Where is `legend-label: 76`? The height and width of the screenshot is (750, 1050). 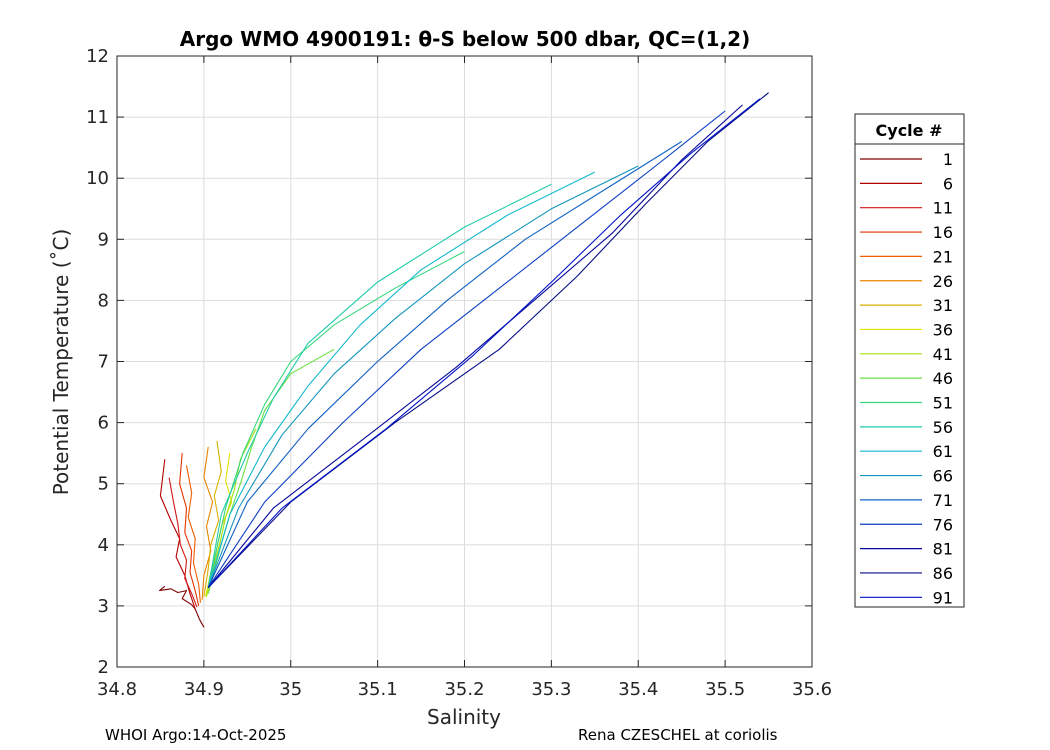 legend-label: 76 is located at coordinates (943, 524).